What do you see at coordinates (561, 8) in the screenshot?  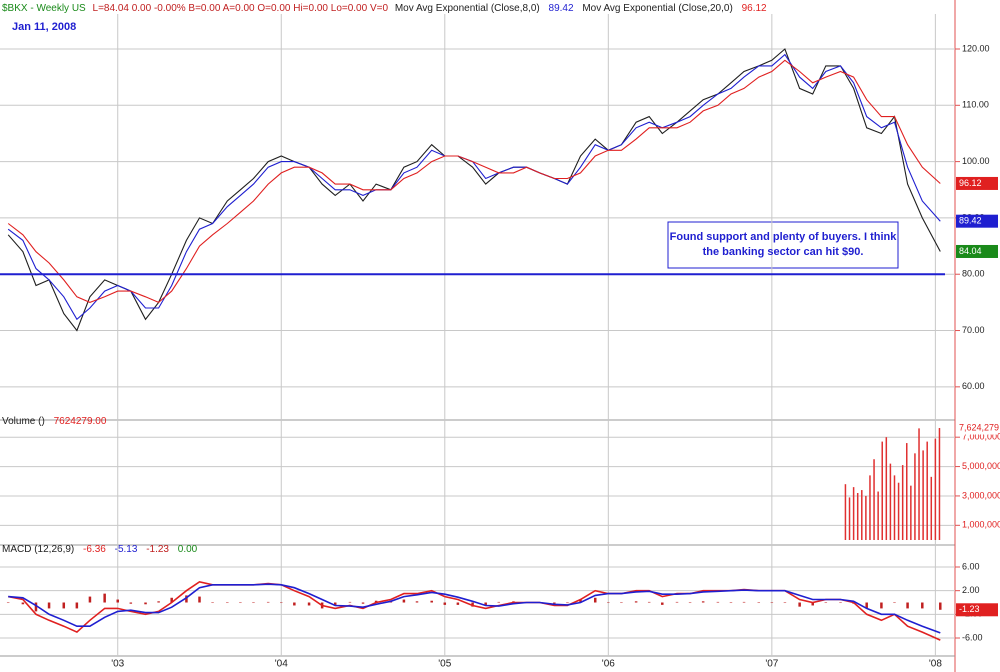 I see `ema8-value: 89.42` at bounding box center [561, 8].